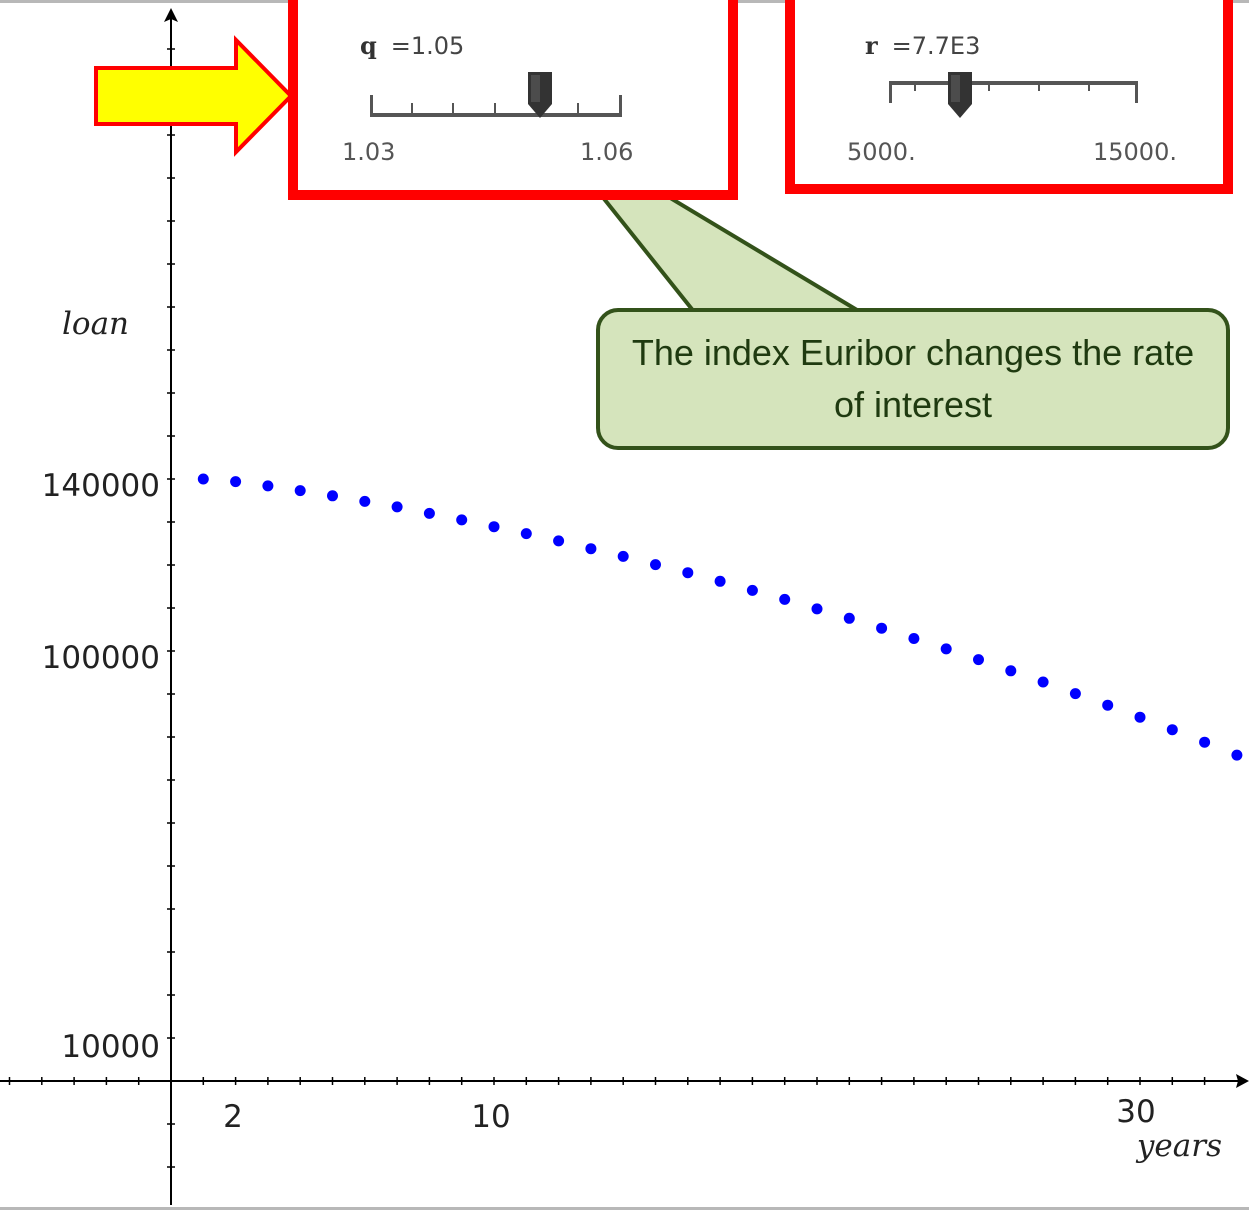 The image size is (1249, 1210). Describe the element at coordinates (1009, 97) in the screenshot. I see `slider-r-highlight: r =7.7E3 5000. 15000.` at that location.